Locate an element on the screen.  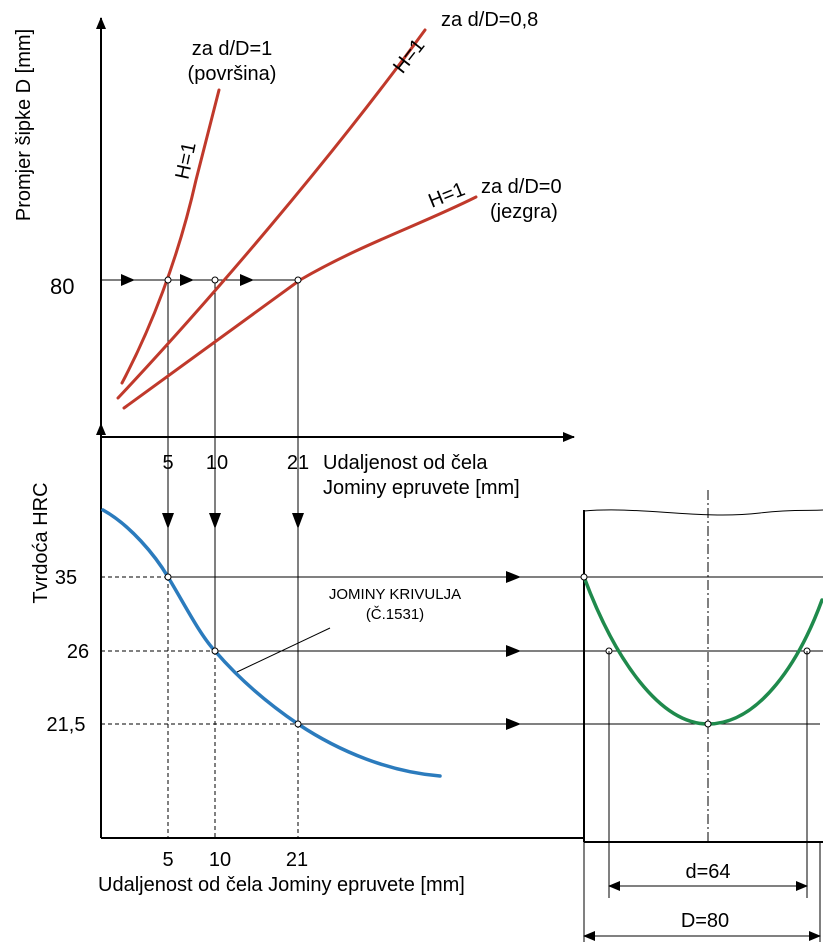
d-dimension-label: d=64 is located at coordinates (707, 872).